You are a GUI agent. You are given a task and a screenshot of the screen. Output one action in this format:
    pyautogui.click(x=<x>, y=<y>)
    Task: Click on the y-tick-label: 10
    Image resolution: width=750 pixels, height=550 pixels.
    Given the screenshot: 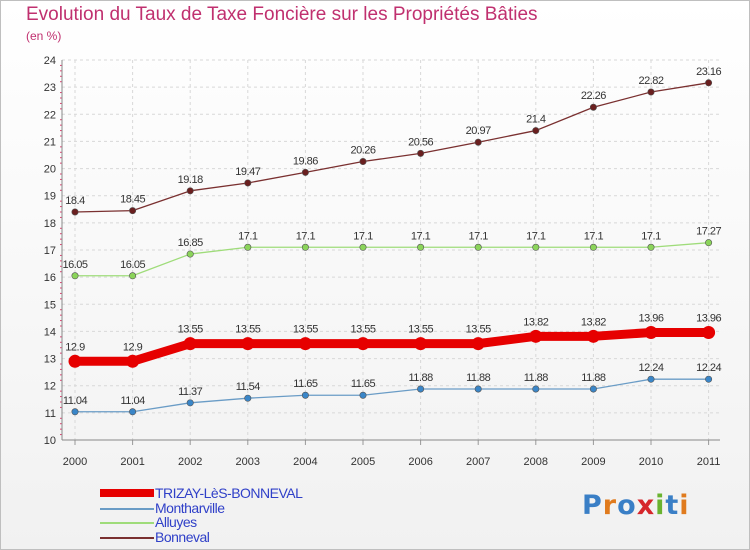 What is the action you would take?
    pyautogui.click(x=50, y=441)
    